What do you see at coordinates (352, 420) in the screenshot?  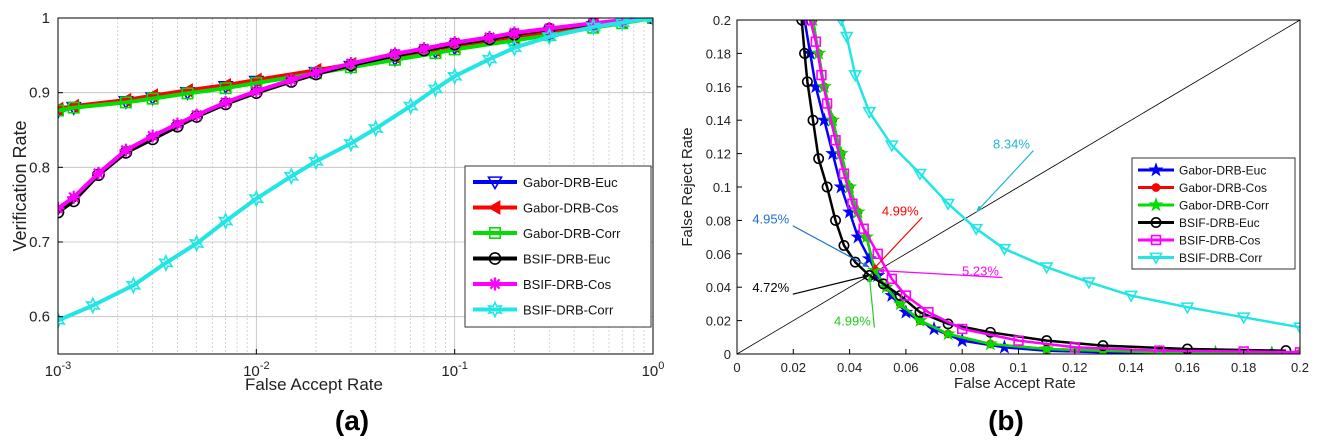 I see `panel-label-a: (a)` at bounding box center [352, 420].